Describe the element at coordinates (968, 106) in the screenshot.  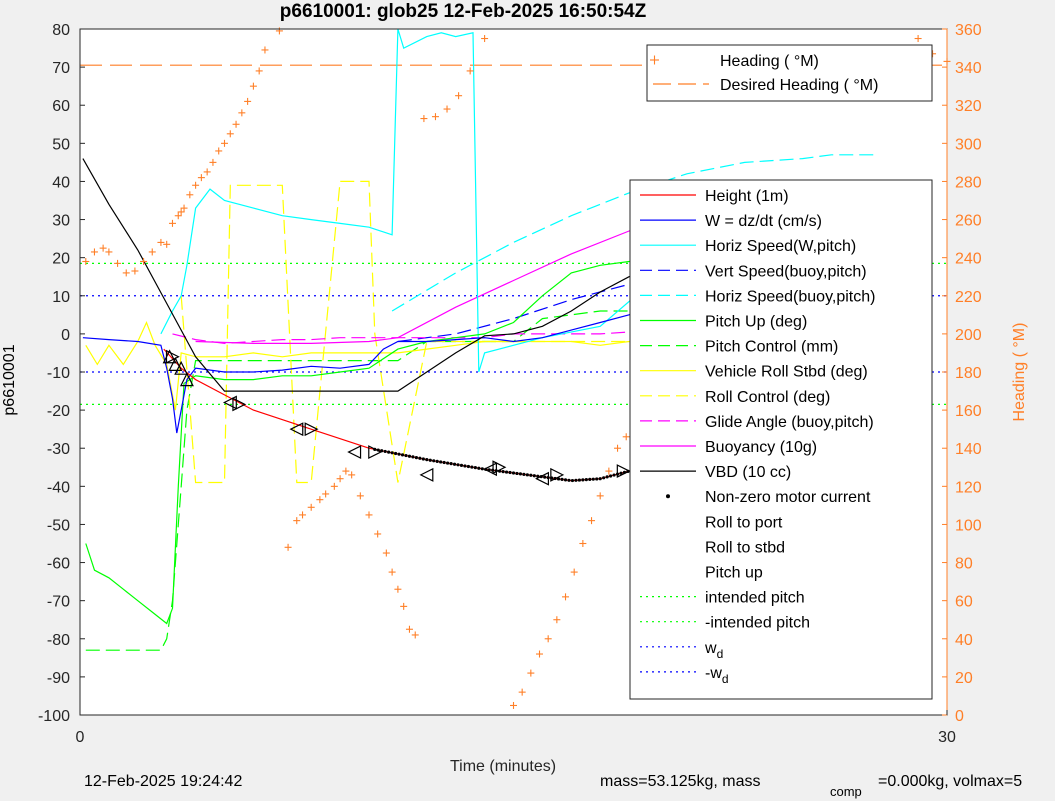
I see `y2-tick-label: 320` at that location.